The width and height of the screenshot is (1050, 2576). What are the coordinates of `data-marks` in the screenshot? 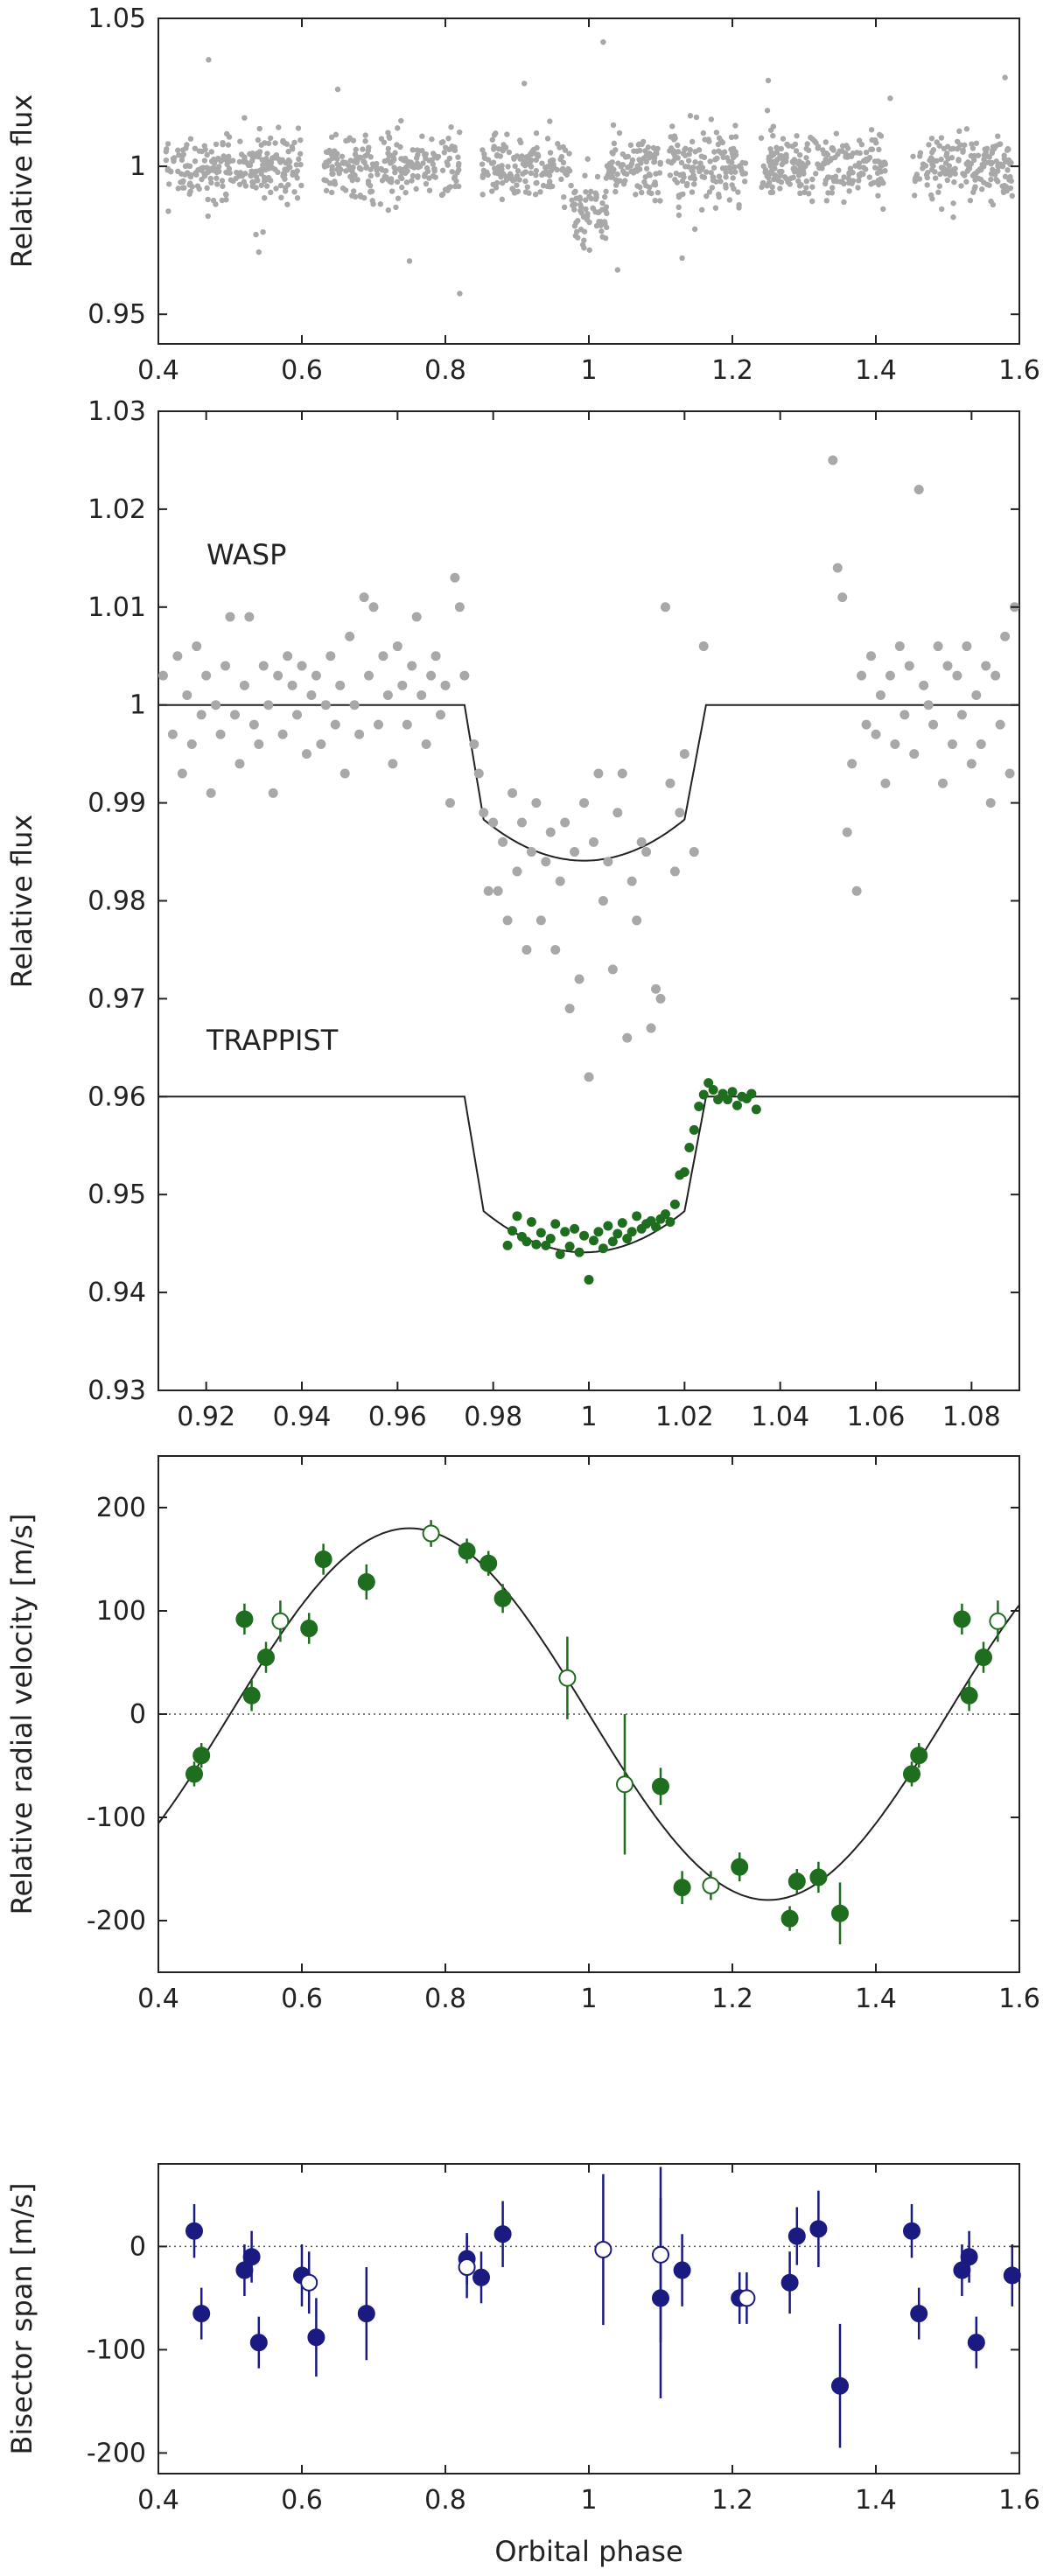 It's located at (589, 167).